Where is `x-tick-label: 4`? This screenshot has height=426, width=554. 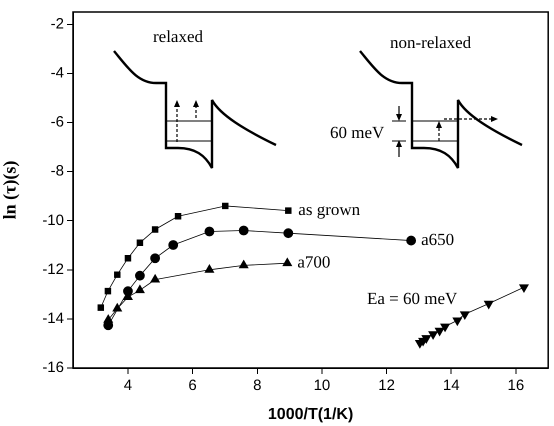 x-tick-label: 4 is located at coordinates (128, 385).